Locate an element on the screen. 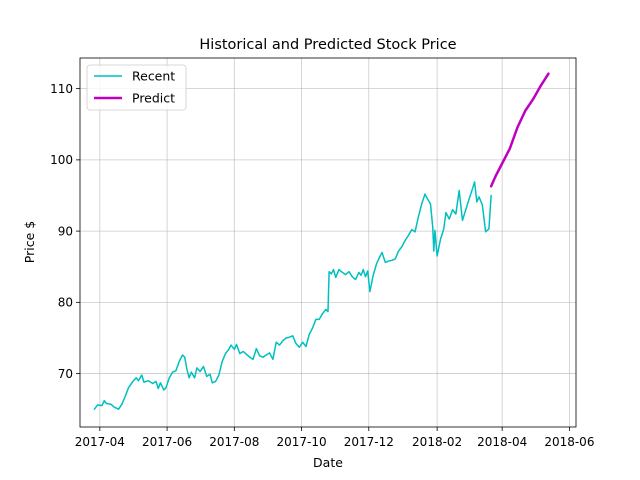 This screenshot has height=480, width=640. x-tick-label: 2018-06 is located at coordinates (569, 442).